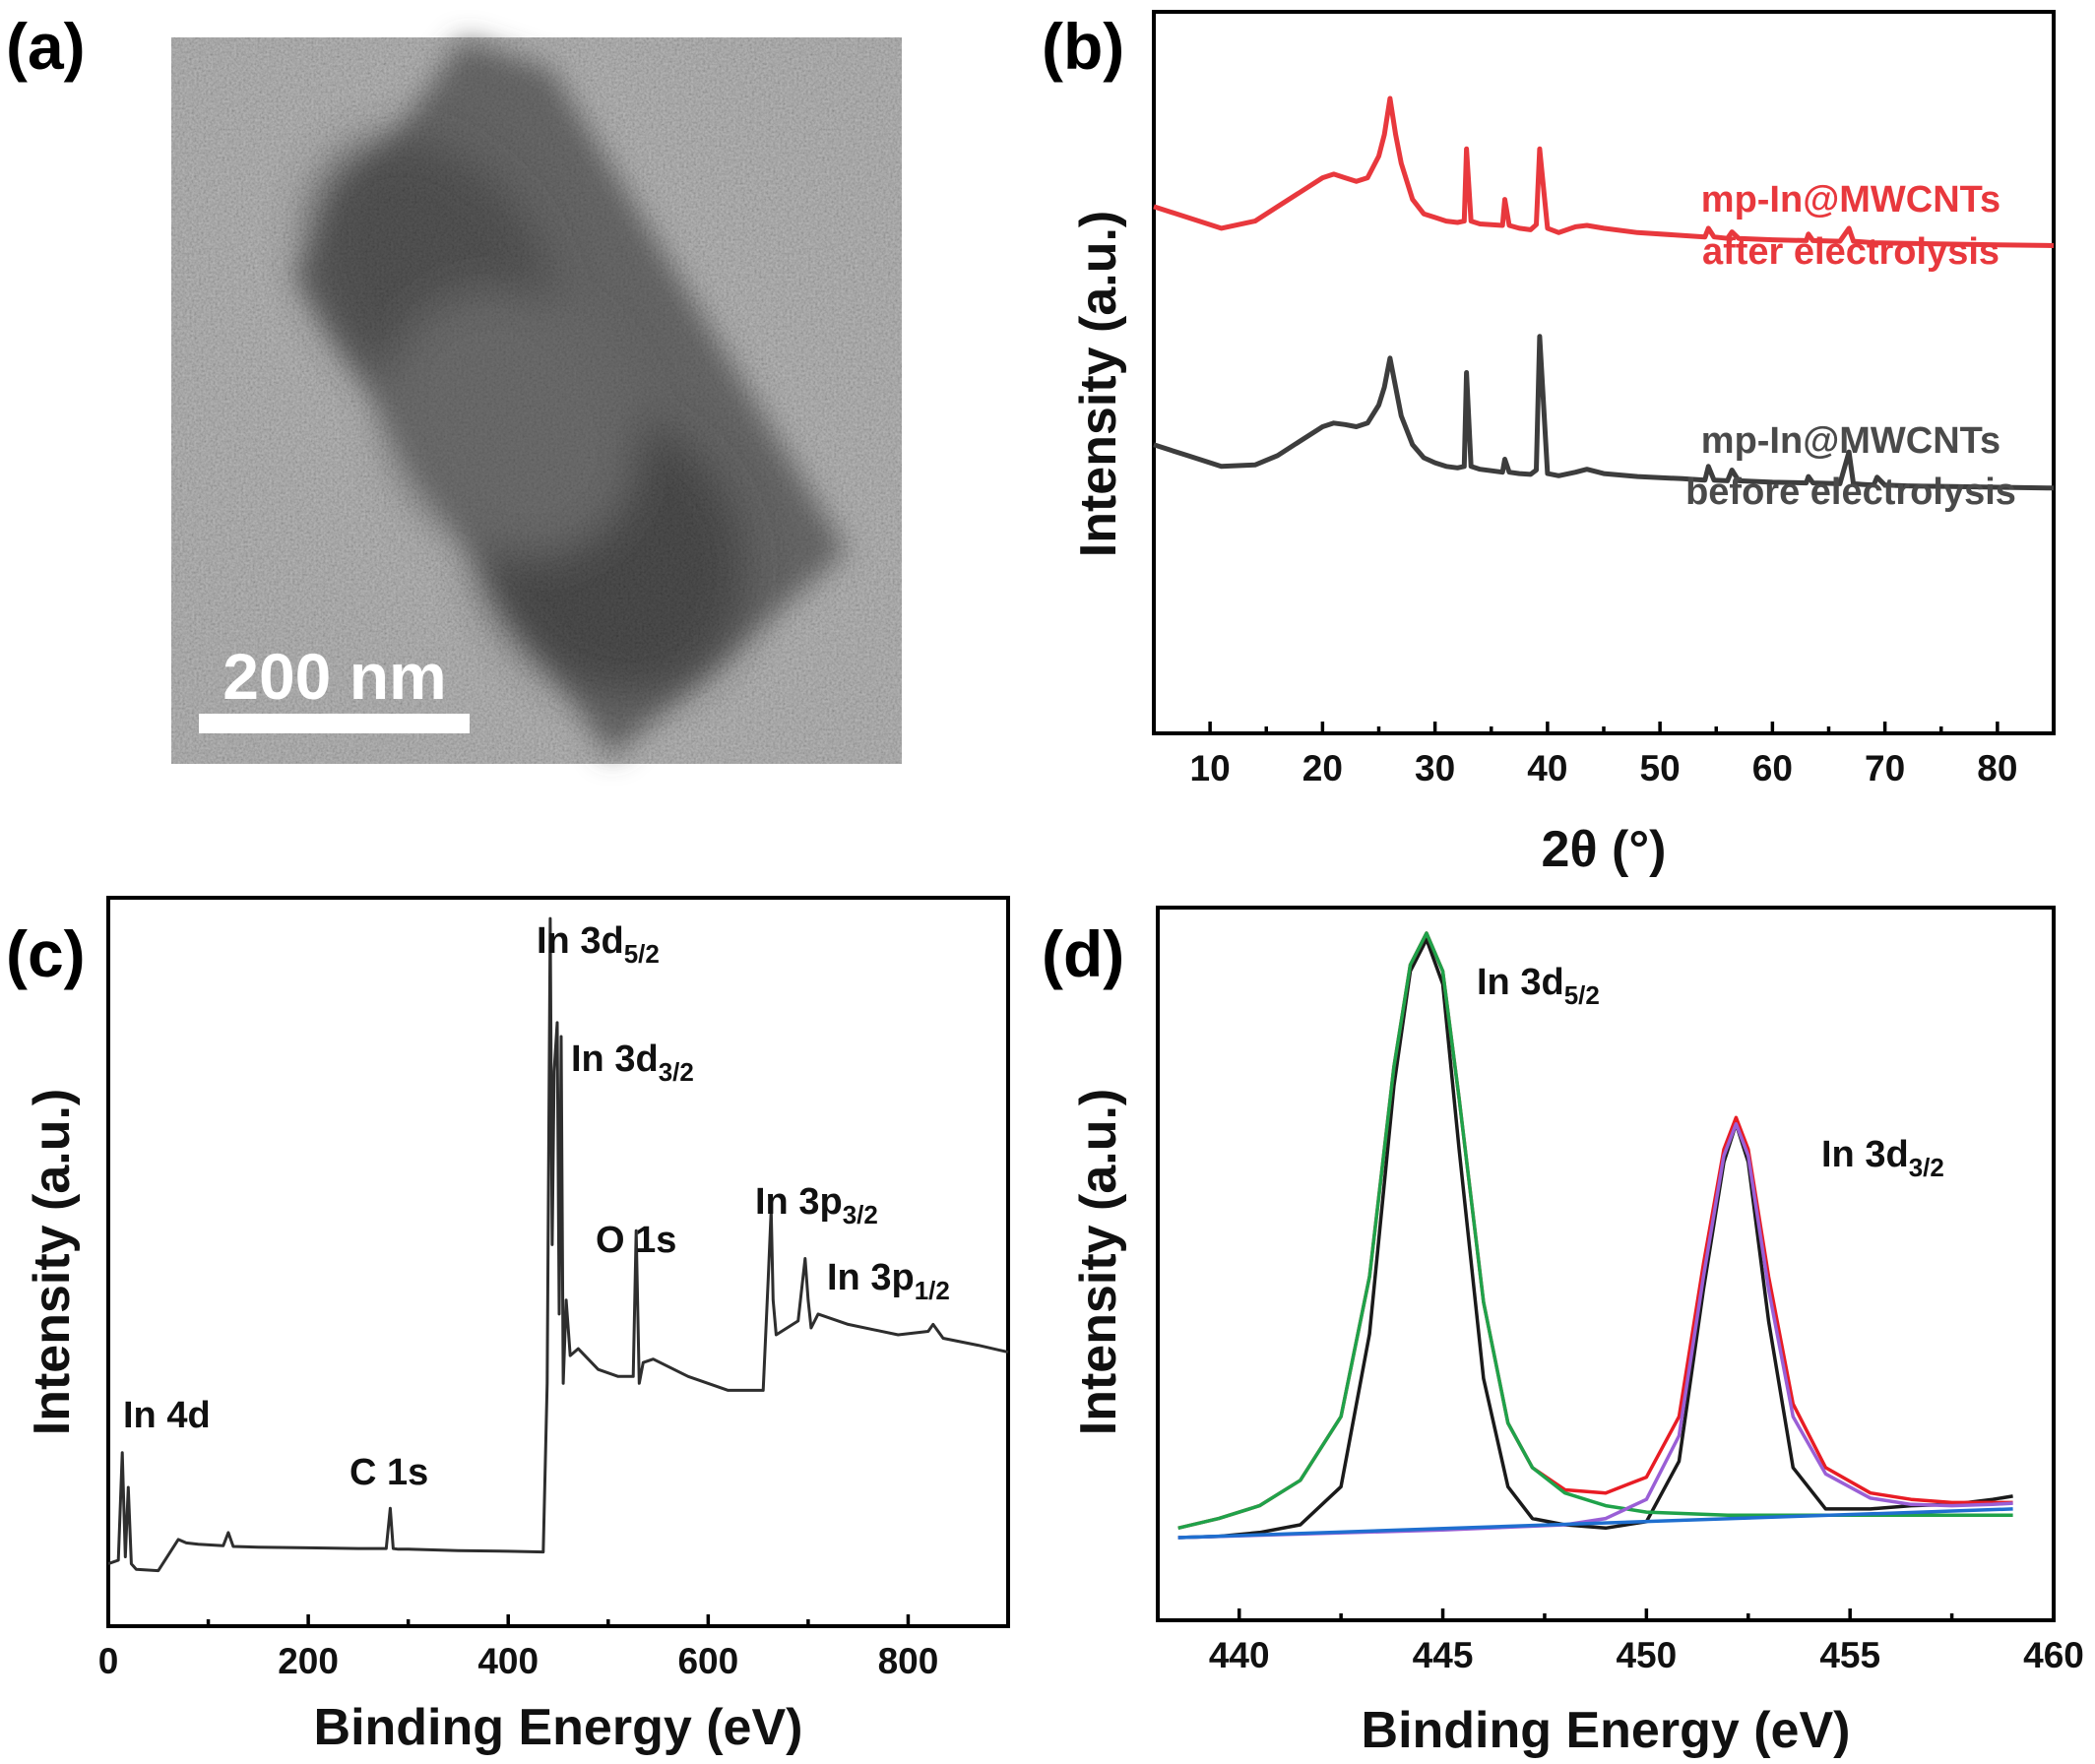  What do you see at coordinates (52, 1262) in the screenshot?
I see `y-axis-title-c: Intensity (a.u.)` at bounding box center [52, 1262].